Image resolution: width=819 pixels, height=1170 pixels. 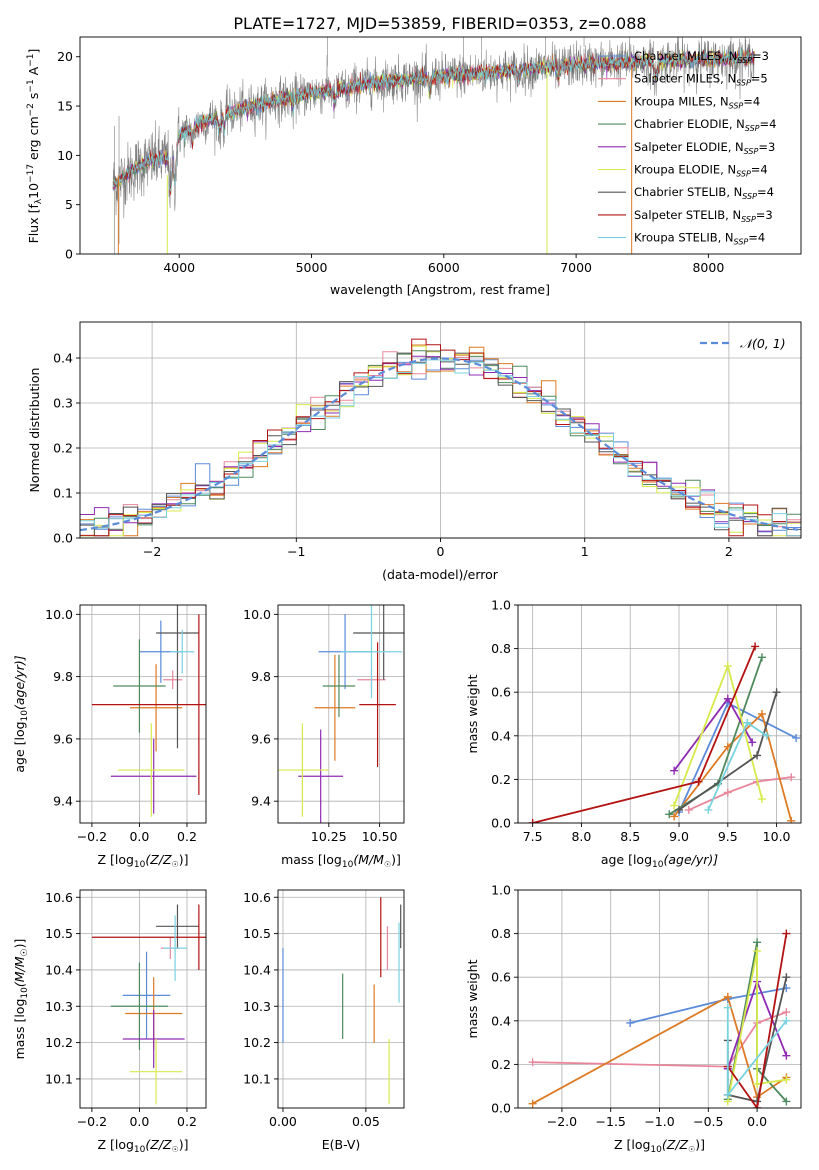 What do you see at coordinates (63, 676) in the screenshot?
I see `y-tick-label: 9.8` at bounding box center [63, 676].